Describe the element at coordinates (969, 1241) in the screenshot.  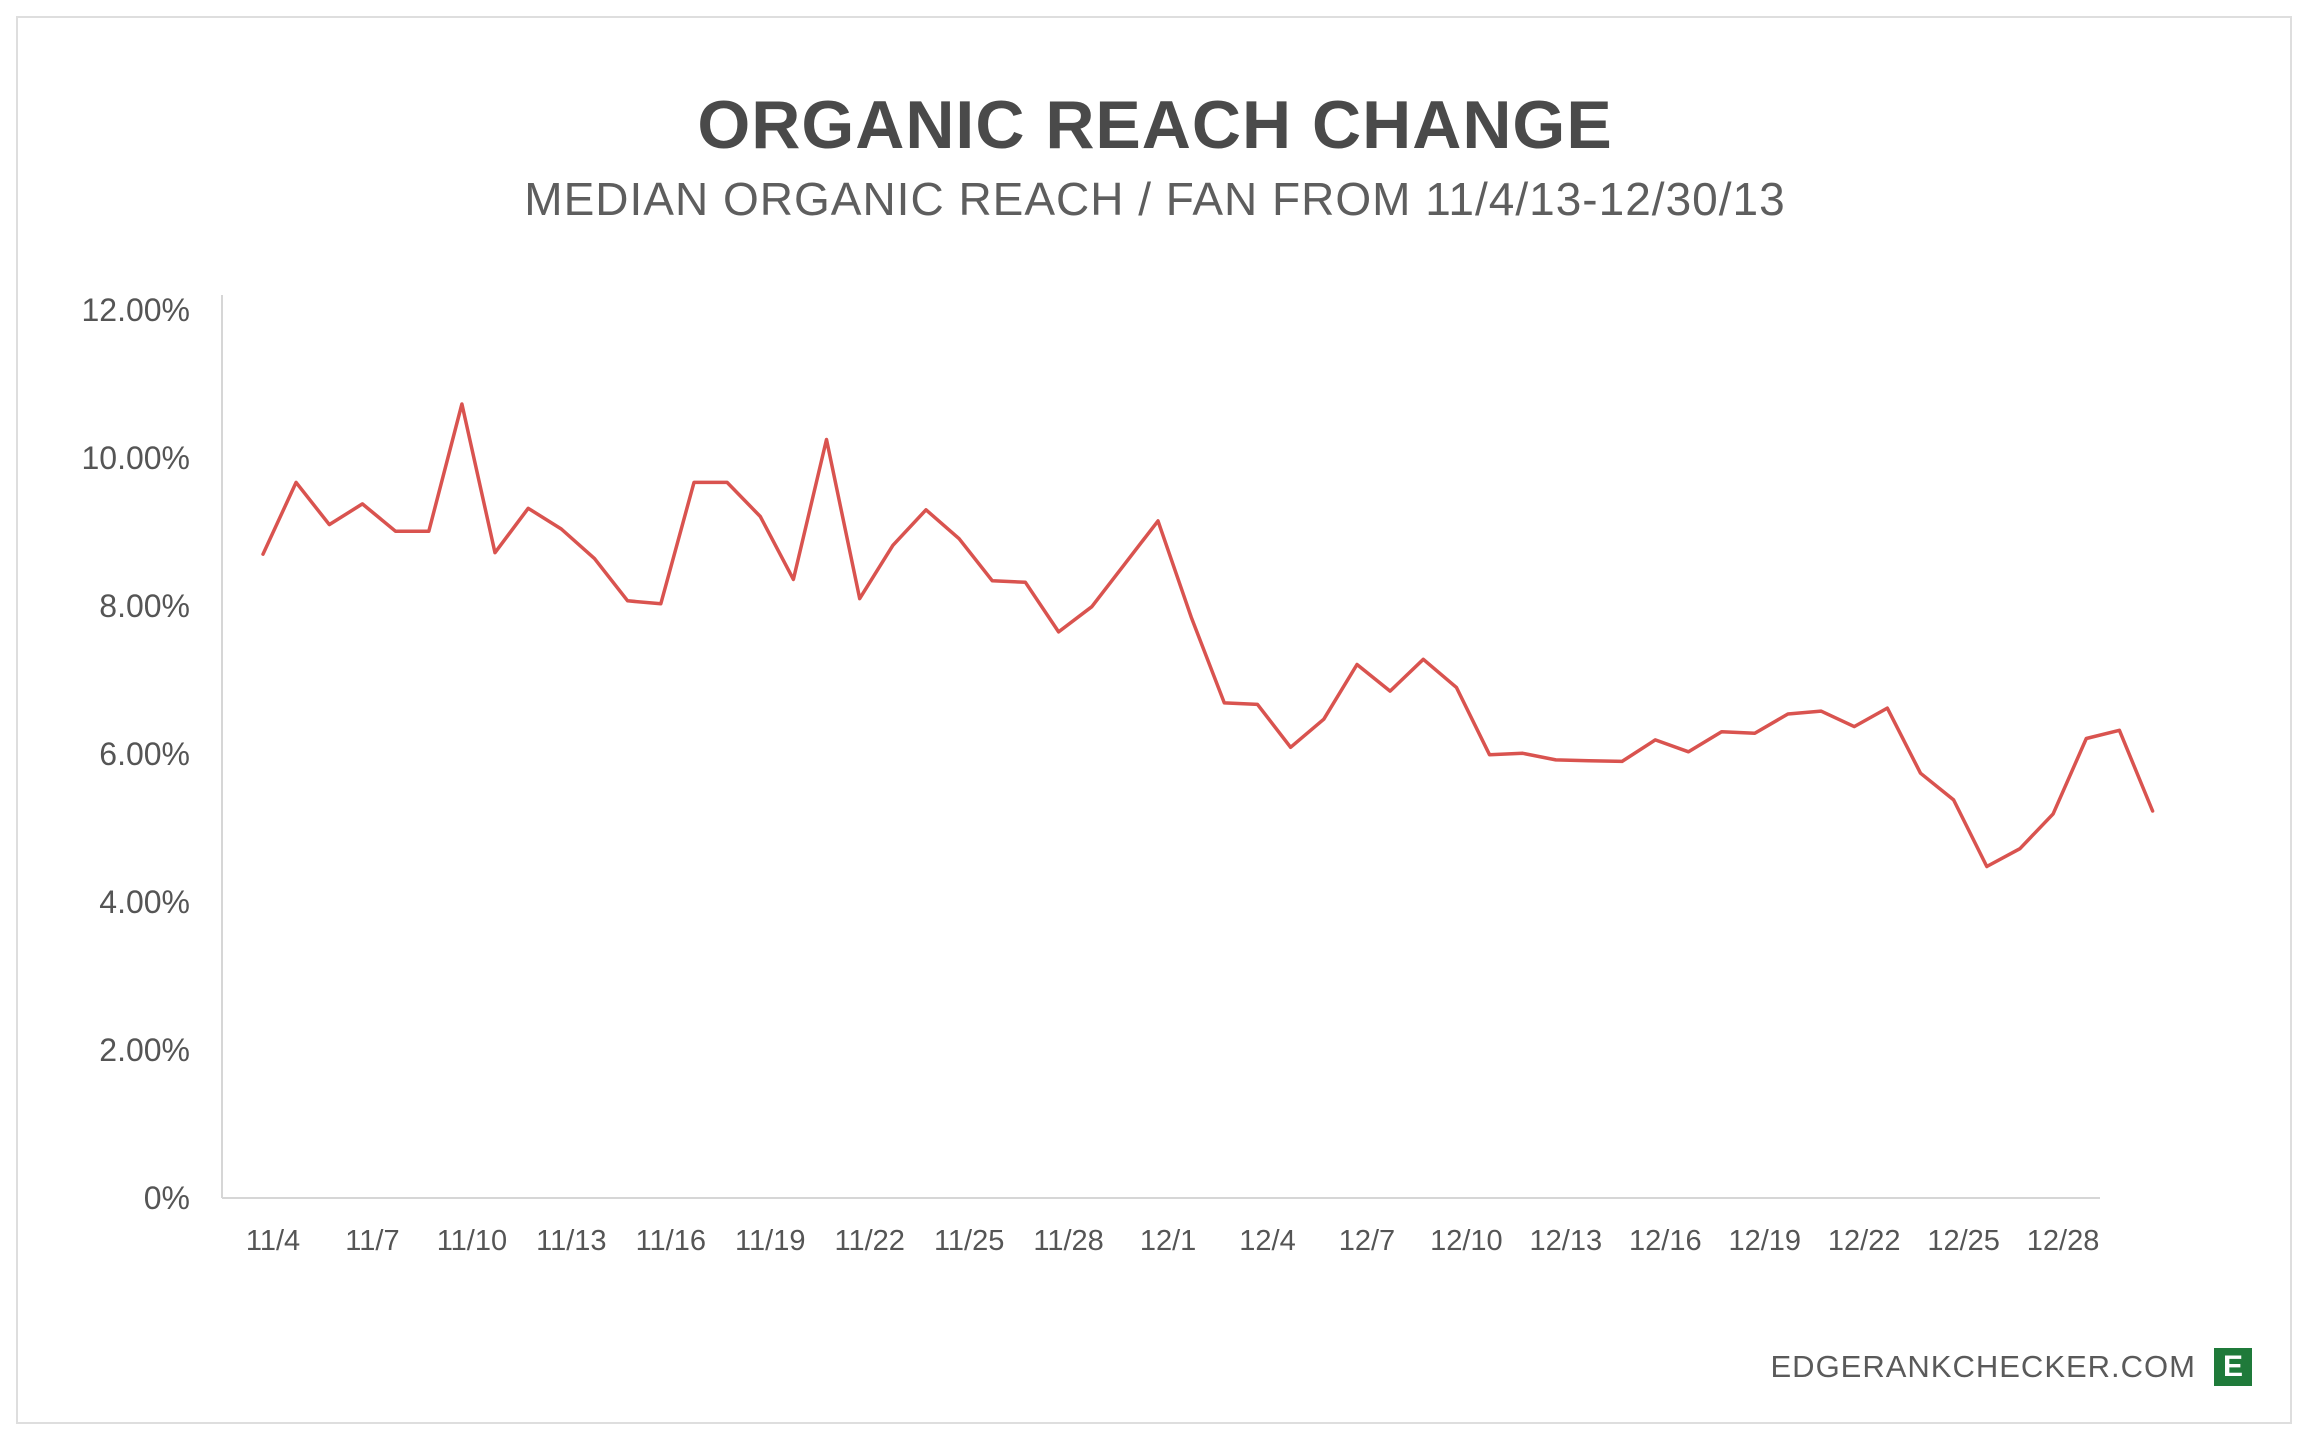
I see `x-tick-label: 11/25` at that location.